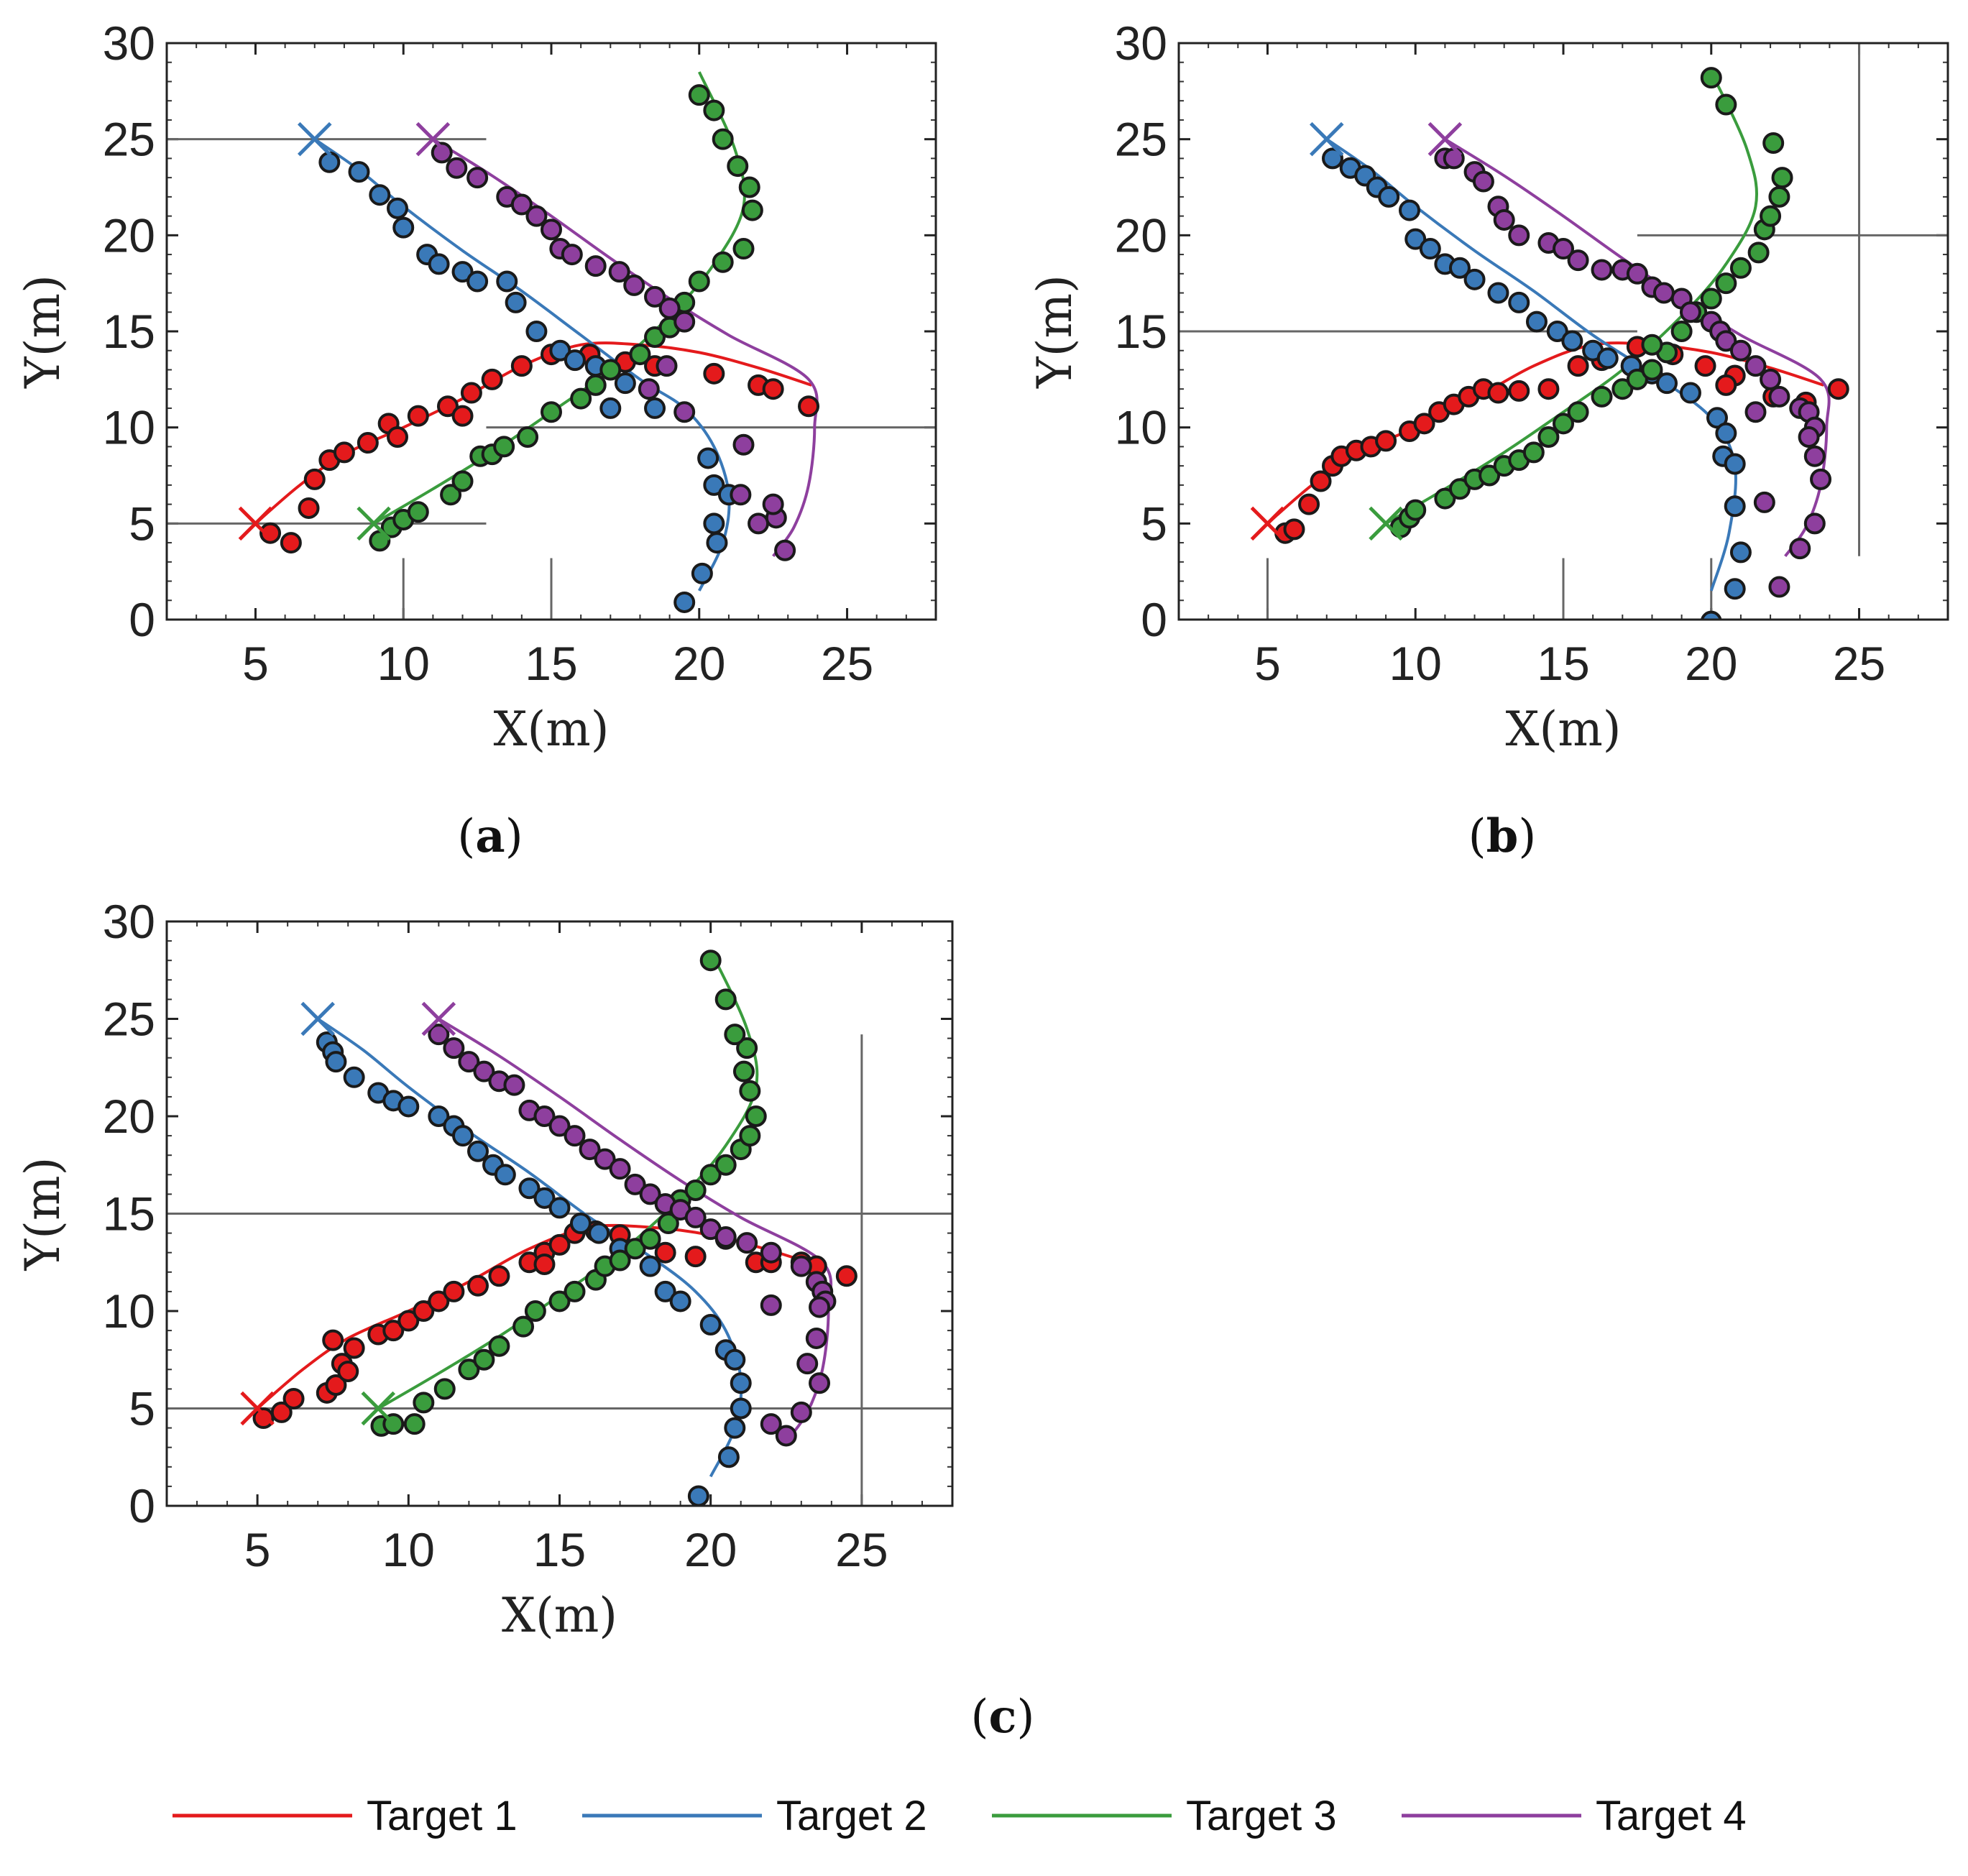  I want to click on y-tick-label: 25, so click(1141, 139).